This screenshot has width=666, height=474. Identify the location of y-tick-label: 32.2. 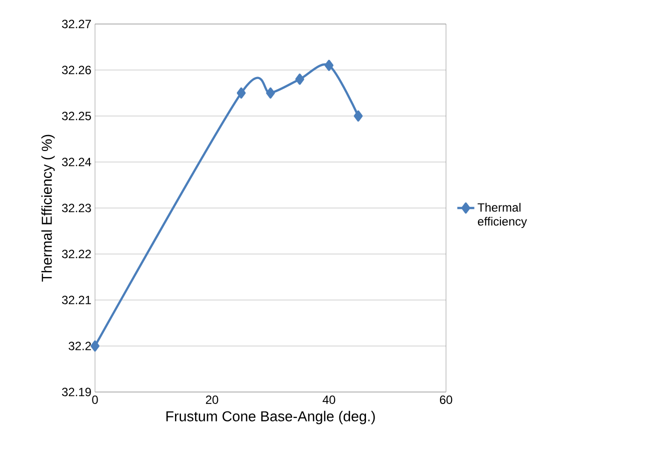
(79, 346).